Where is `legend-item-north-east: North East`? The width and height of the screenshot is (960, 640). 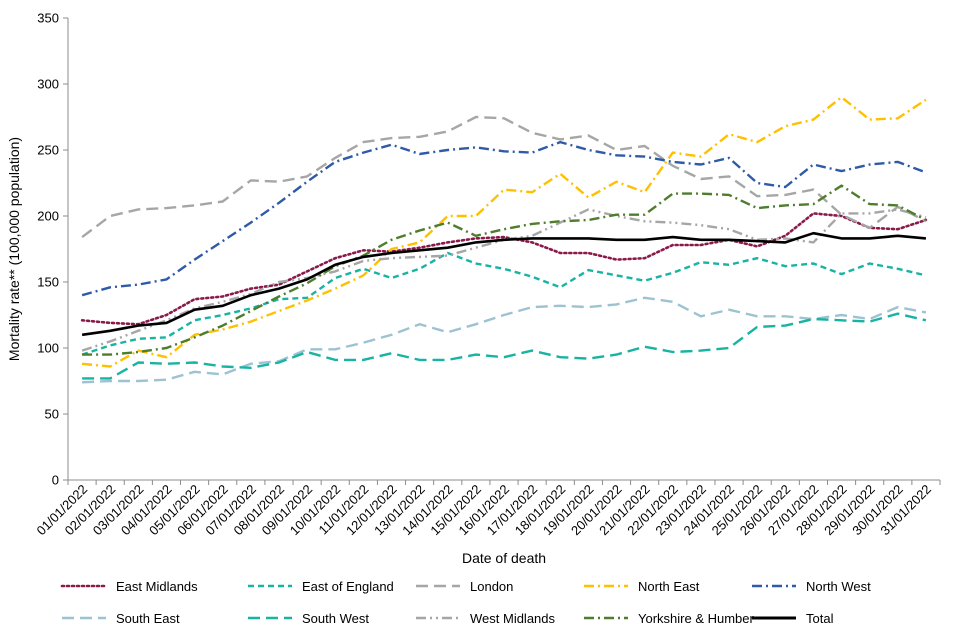
legend-item-north-east: North East is located at coordinates (642, 586).